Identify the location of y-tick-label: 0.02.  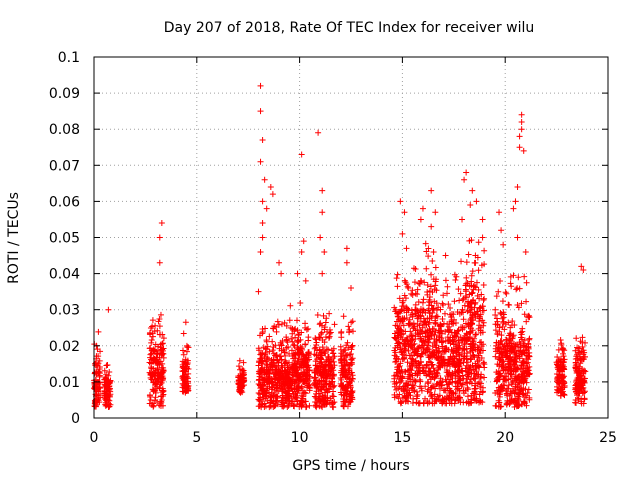
(64, 347).